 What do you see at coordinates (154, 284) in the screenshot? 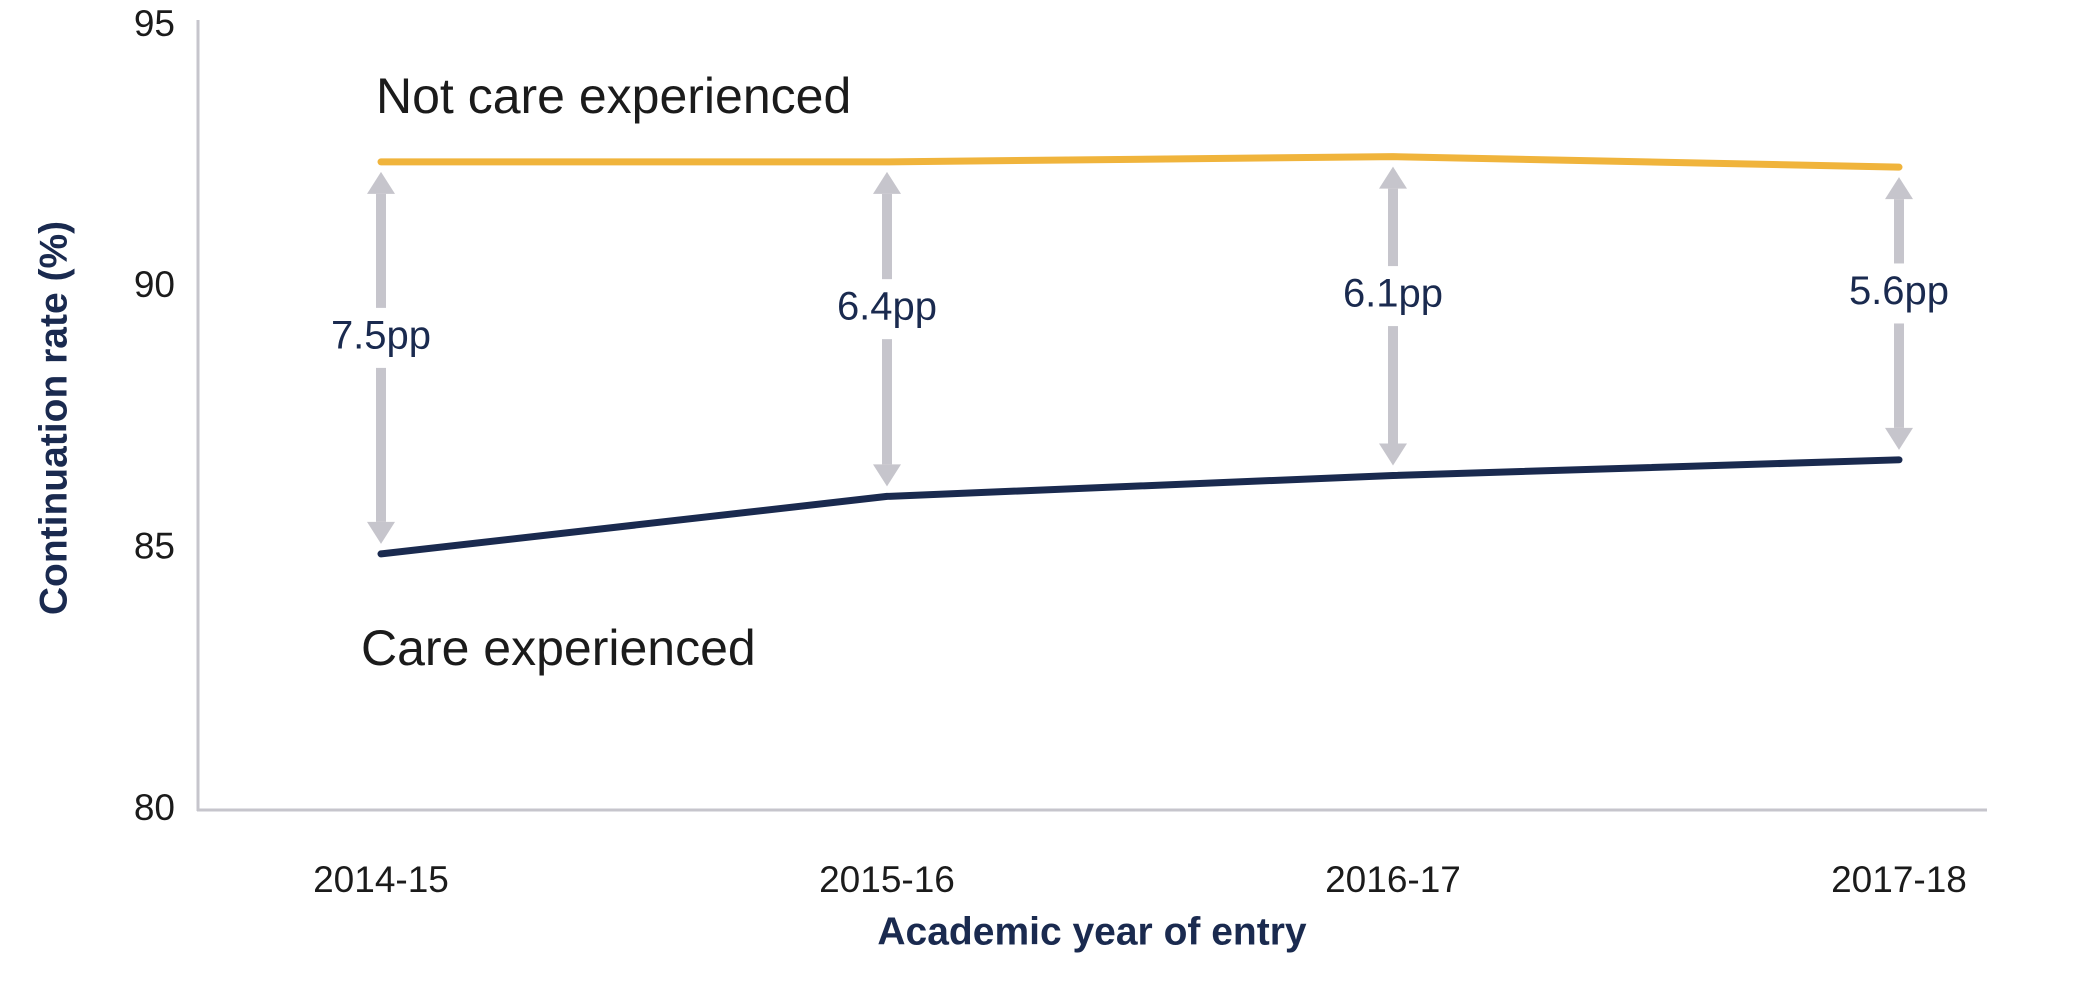
I see `y-tick-label: 90` at bounding box center [154, 284].